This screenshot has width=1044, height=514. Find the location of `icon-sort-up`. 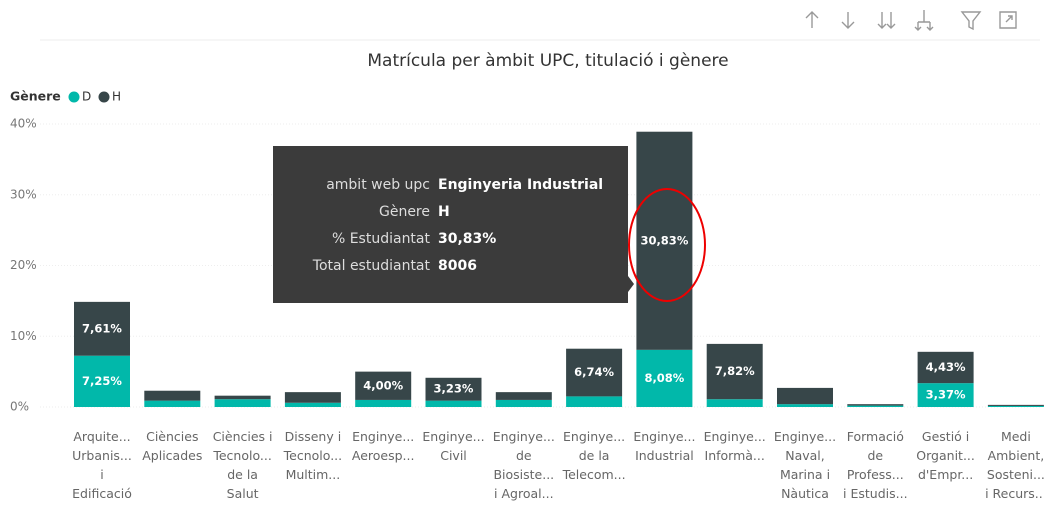

icon-sort-up is located at coordinates (812, 19).